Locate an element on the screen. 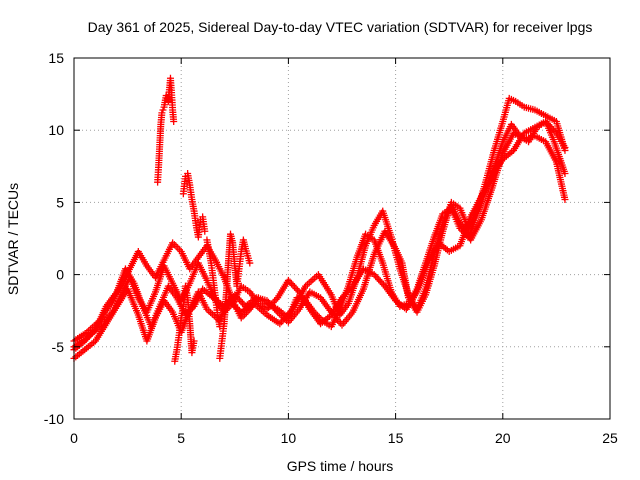 Image resolution: width=640 pixels, height=480 pixels. x-tick-label: 10 is located at coordinates (289, 438).